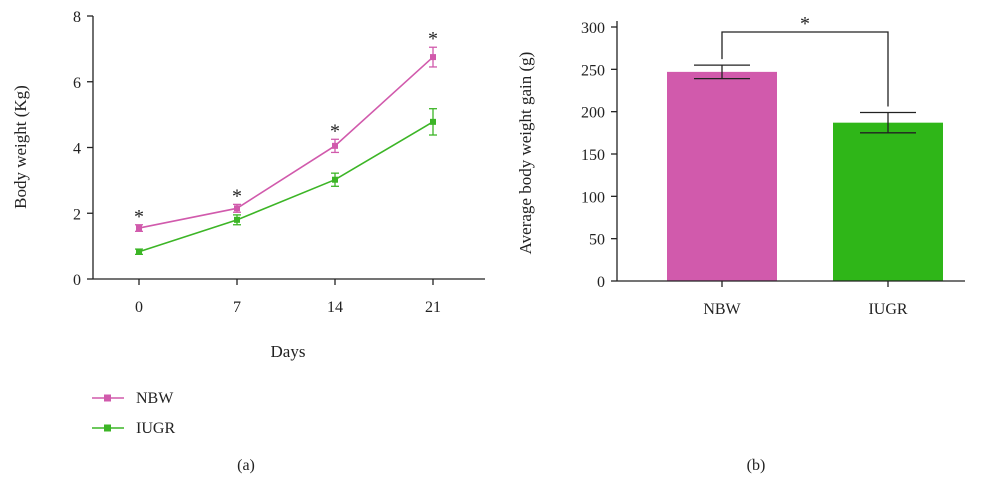  What do you see at coordinates (77, 280) in the screenshot?
I see `a-y-tick-label: 0` at bounding box center [77, 280].